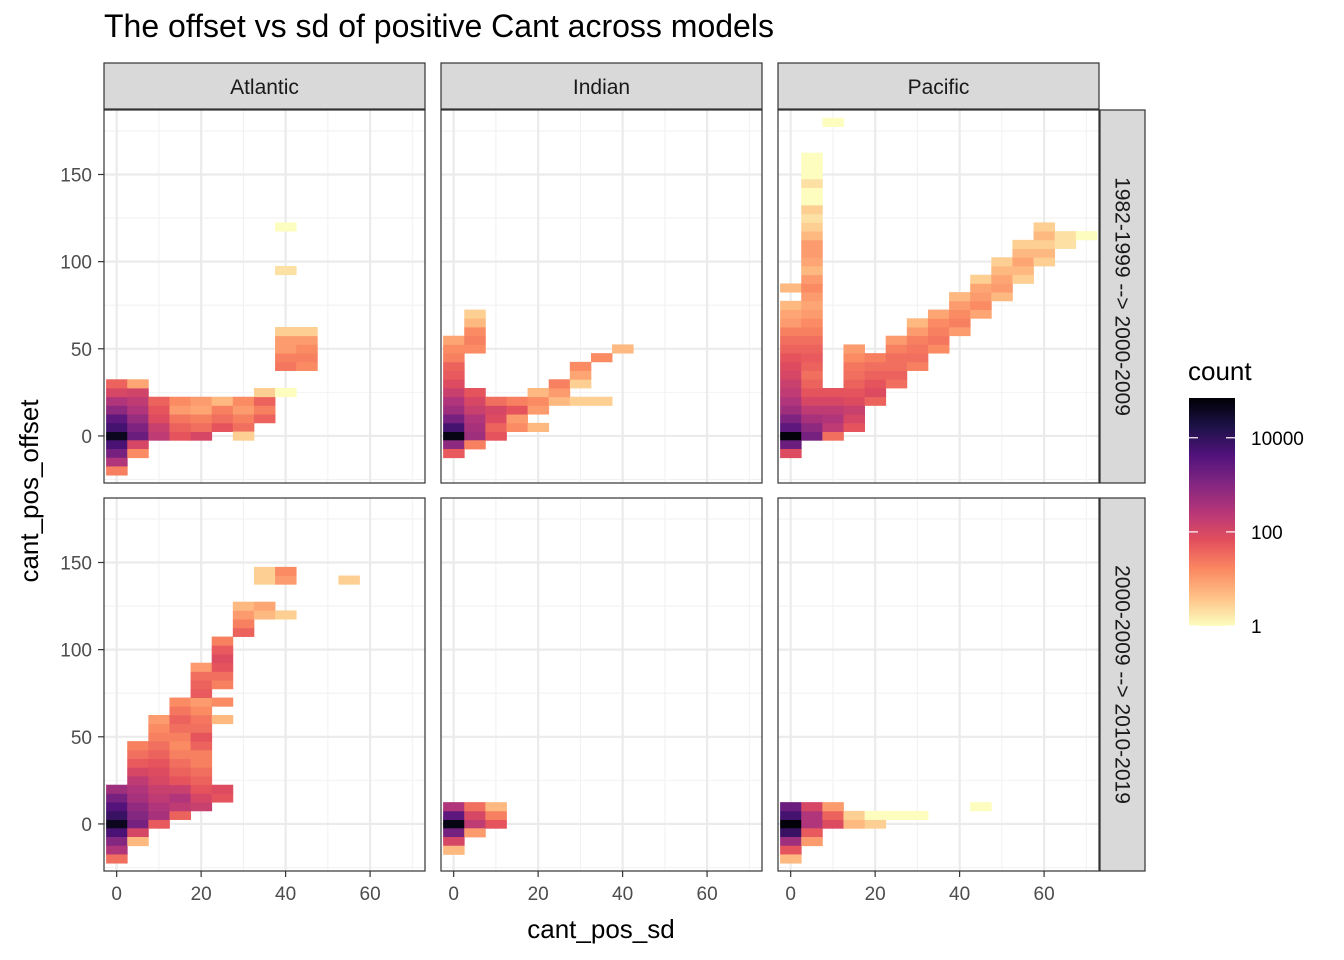 The image size is (1344, 960). What do you see at coordinates (29, 491) in the screenshot?
I see `y-axis-title: cant_pos_offset` at bounding box center [29, 491].